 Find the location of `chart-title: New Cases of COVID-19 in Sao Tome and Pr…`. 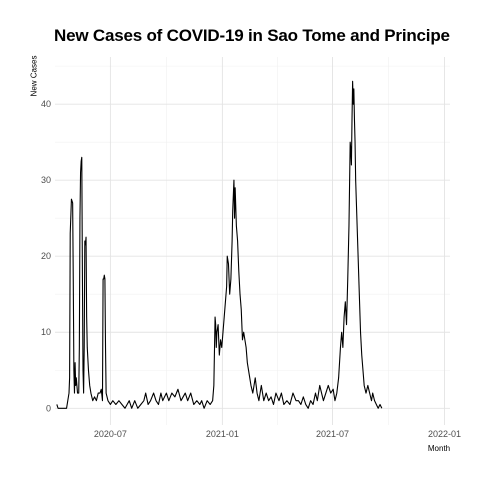

chart-title: New Cases of COVID-19 in Sao Tome and Pr… is located at coordinates (252, 35).